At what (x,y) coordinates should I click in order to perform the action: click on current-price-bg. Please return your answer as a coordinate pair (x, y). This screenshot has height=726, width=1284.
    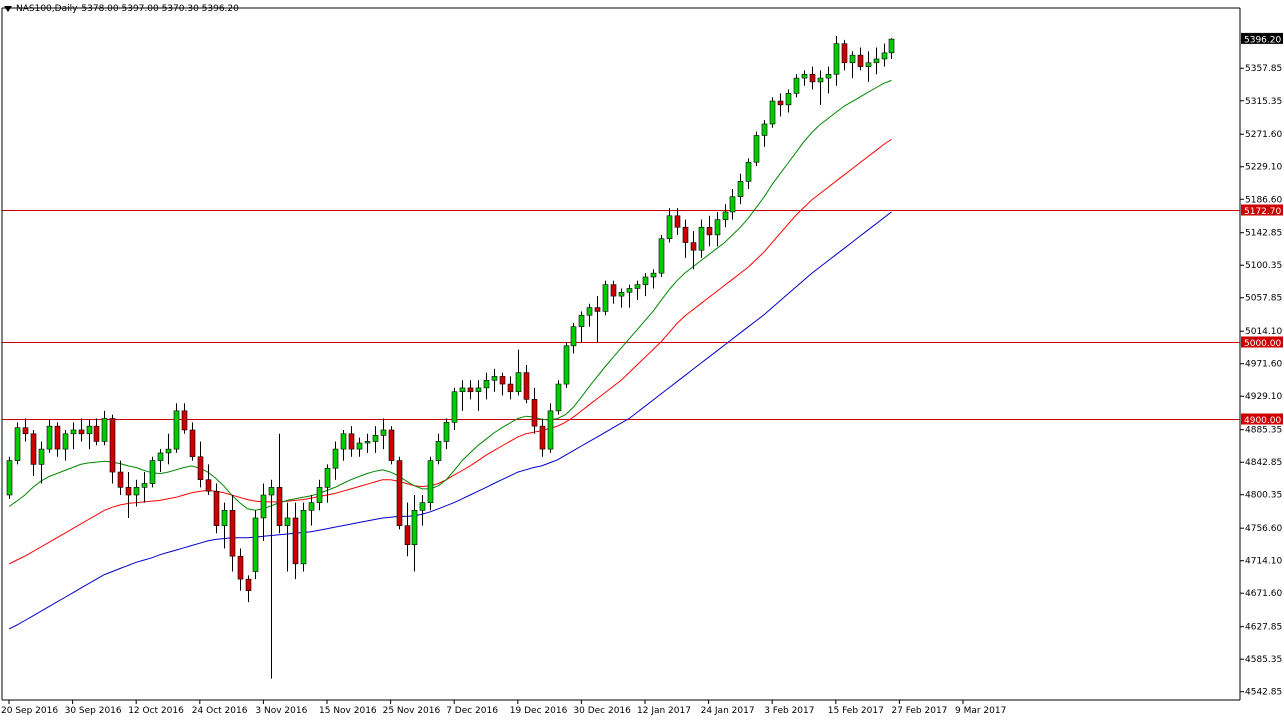
    Looking at the image, I should click on (1262, 38).